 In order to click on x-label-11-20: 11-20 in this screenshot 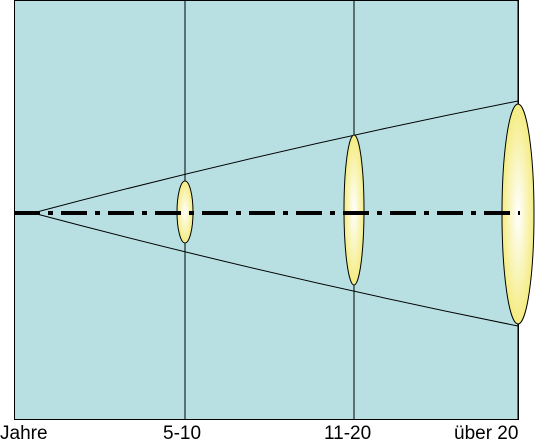, I will do `click(348, 433)`.